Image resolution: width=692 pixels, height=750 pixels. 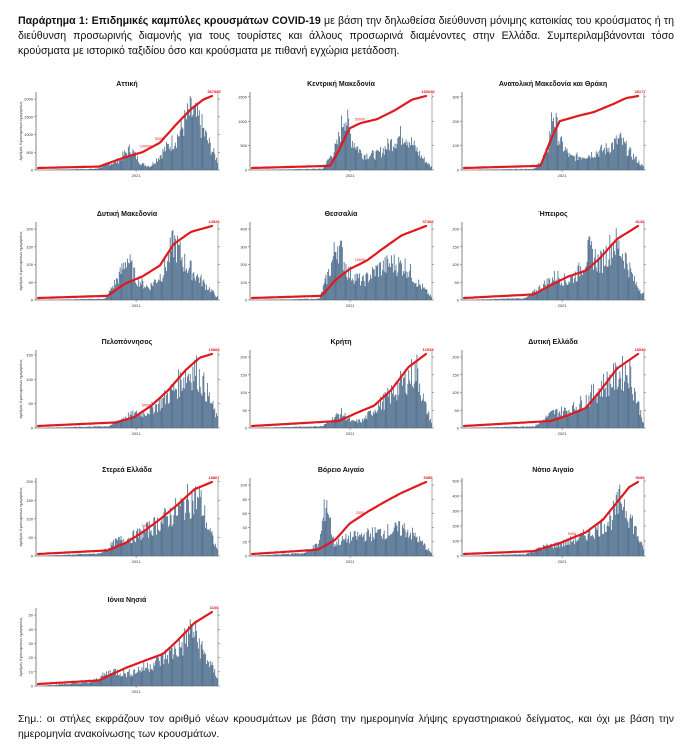 I want to click on y-tick-label: 50, so click(x=31, y=282).